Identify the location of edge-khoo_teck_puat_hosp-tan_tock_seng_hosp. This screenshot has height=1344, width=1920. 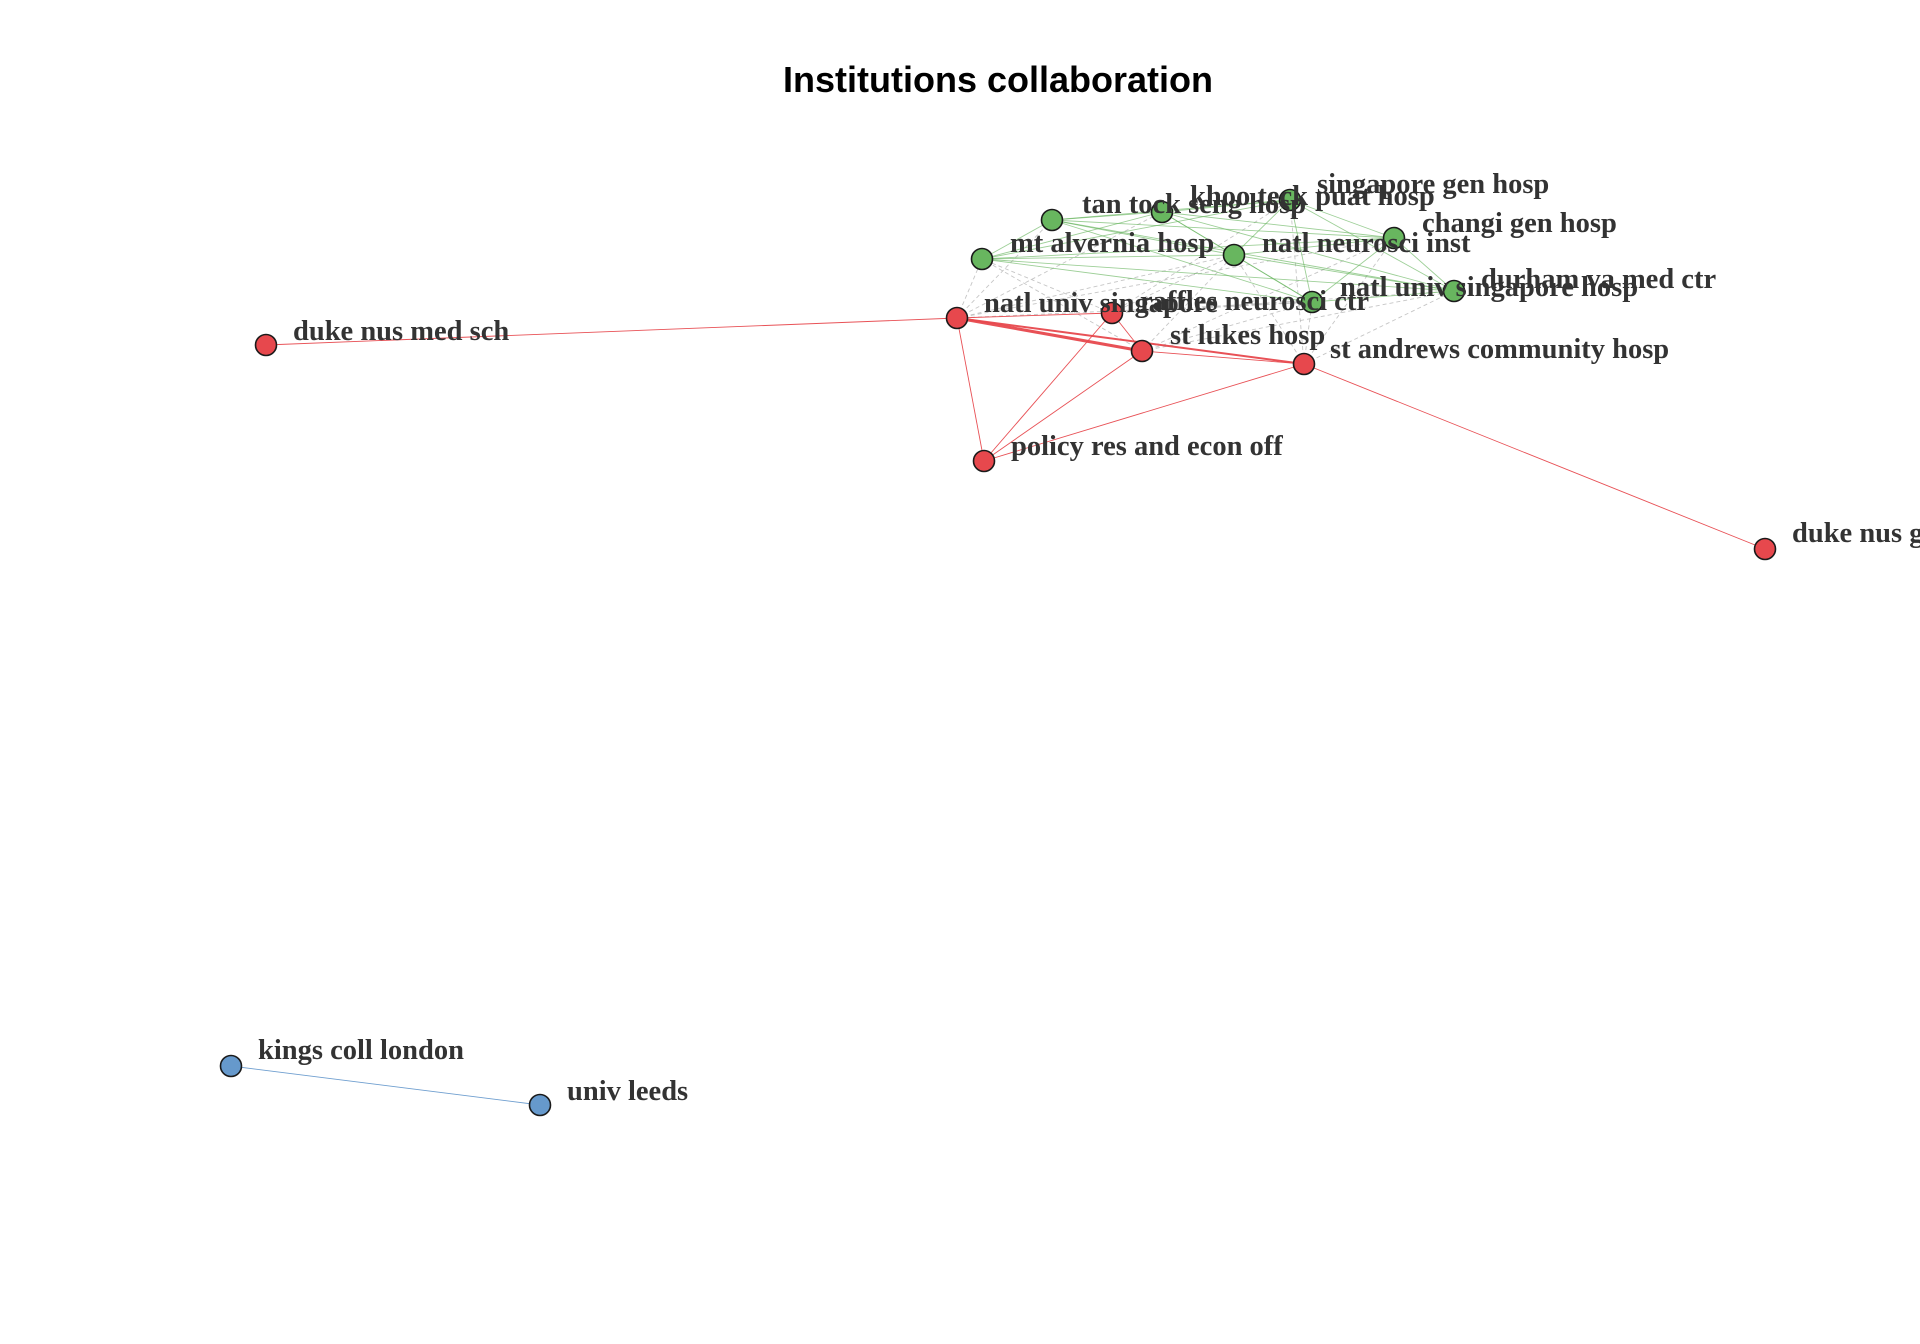
(1107, 216).